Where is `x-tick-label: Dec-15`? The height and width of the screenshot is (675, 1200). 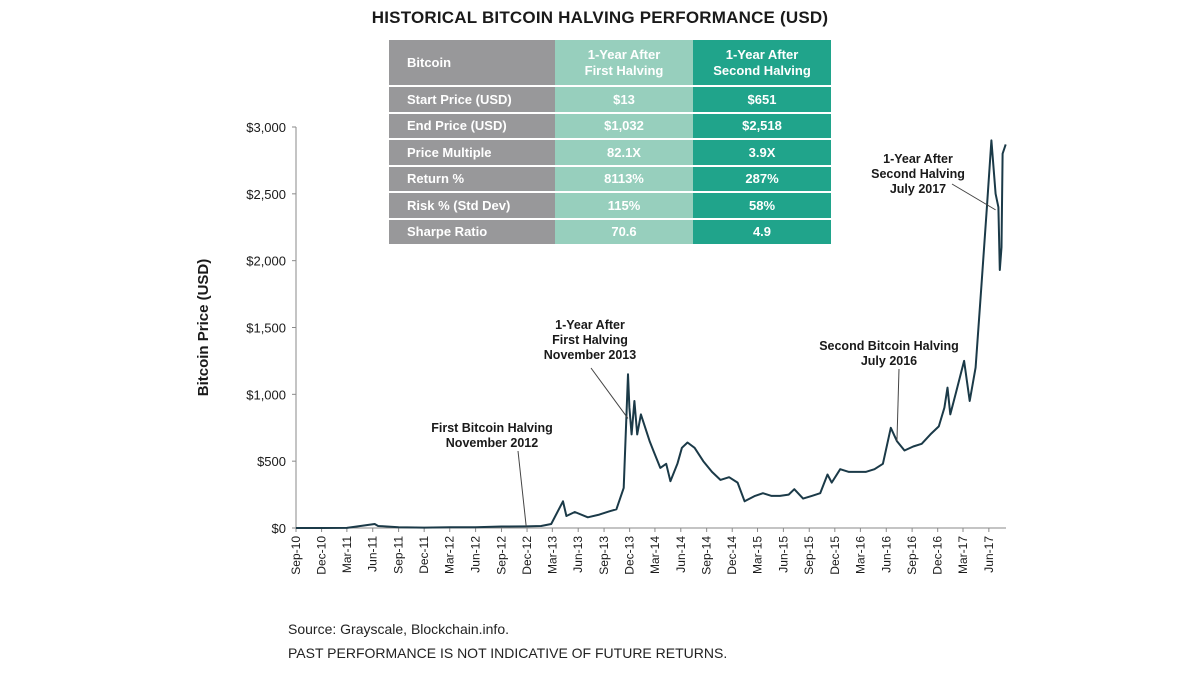
x-tick-label: Dec-15 is located at coordinates (835, 555).